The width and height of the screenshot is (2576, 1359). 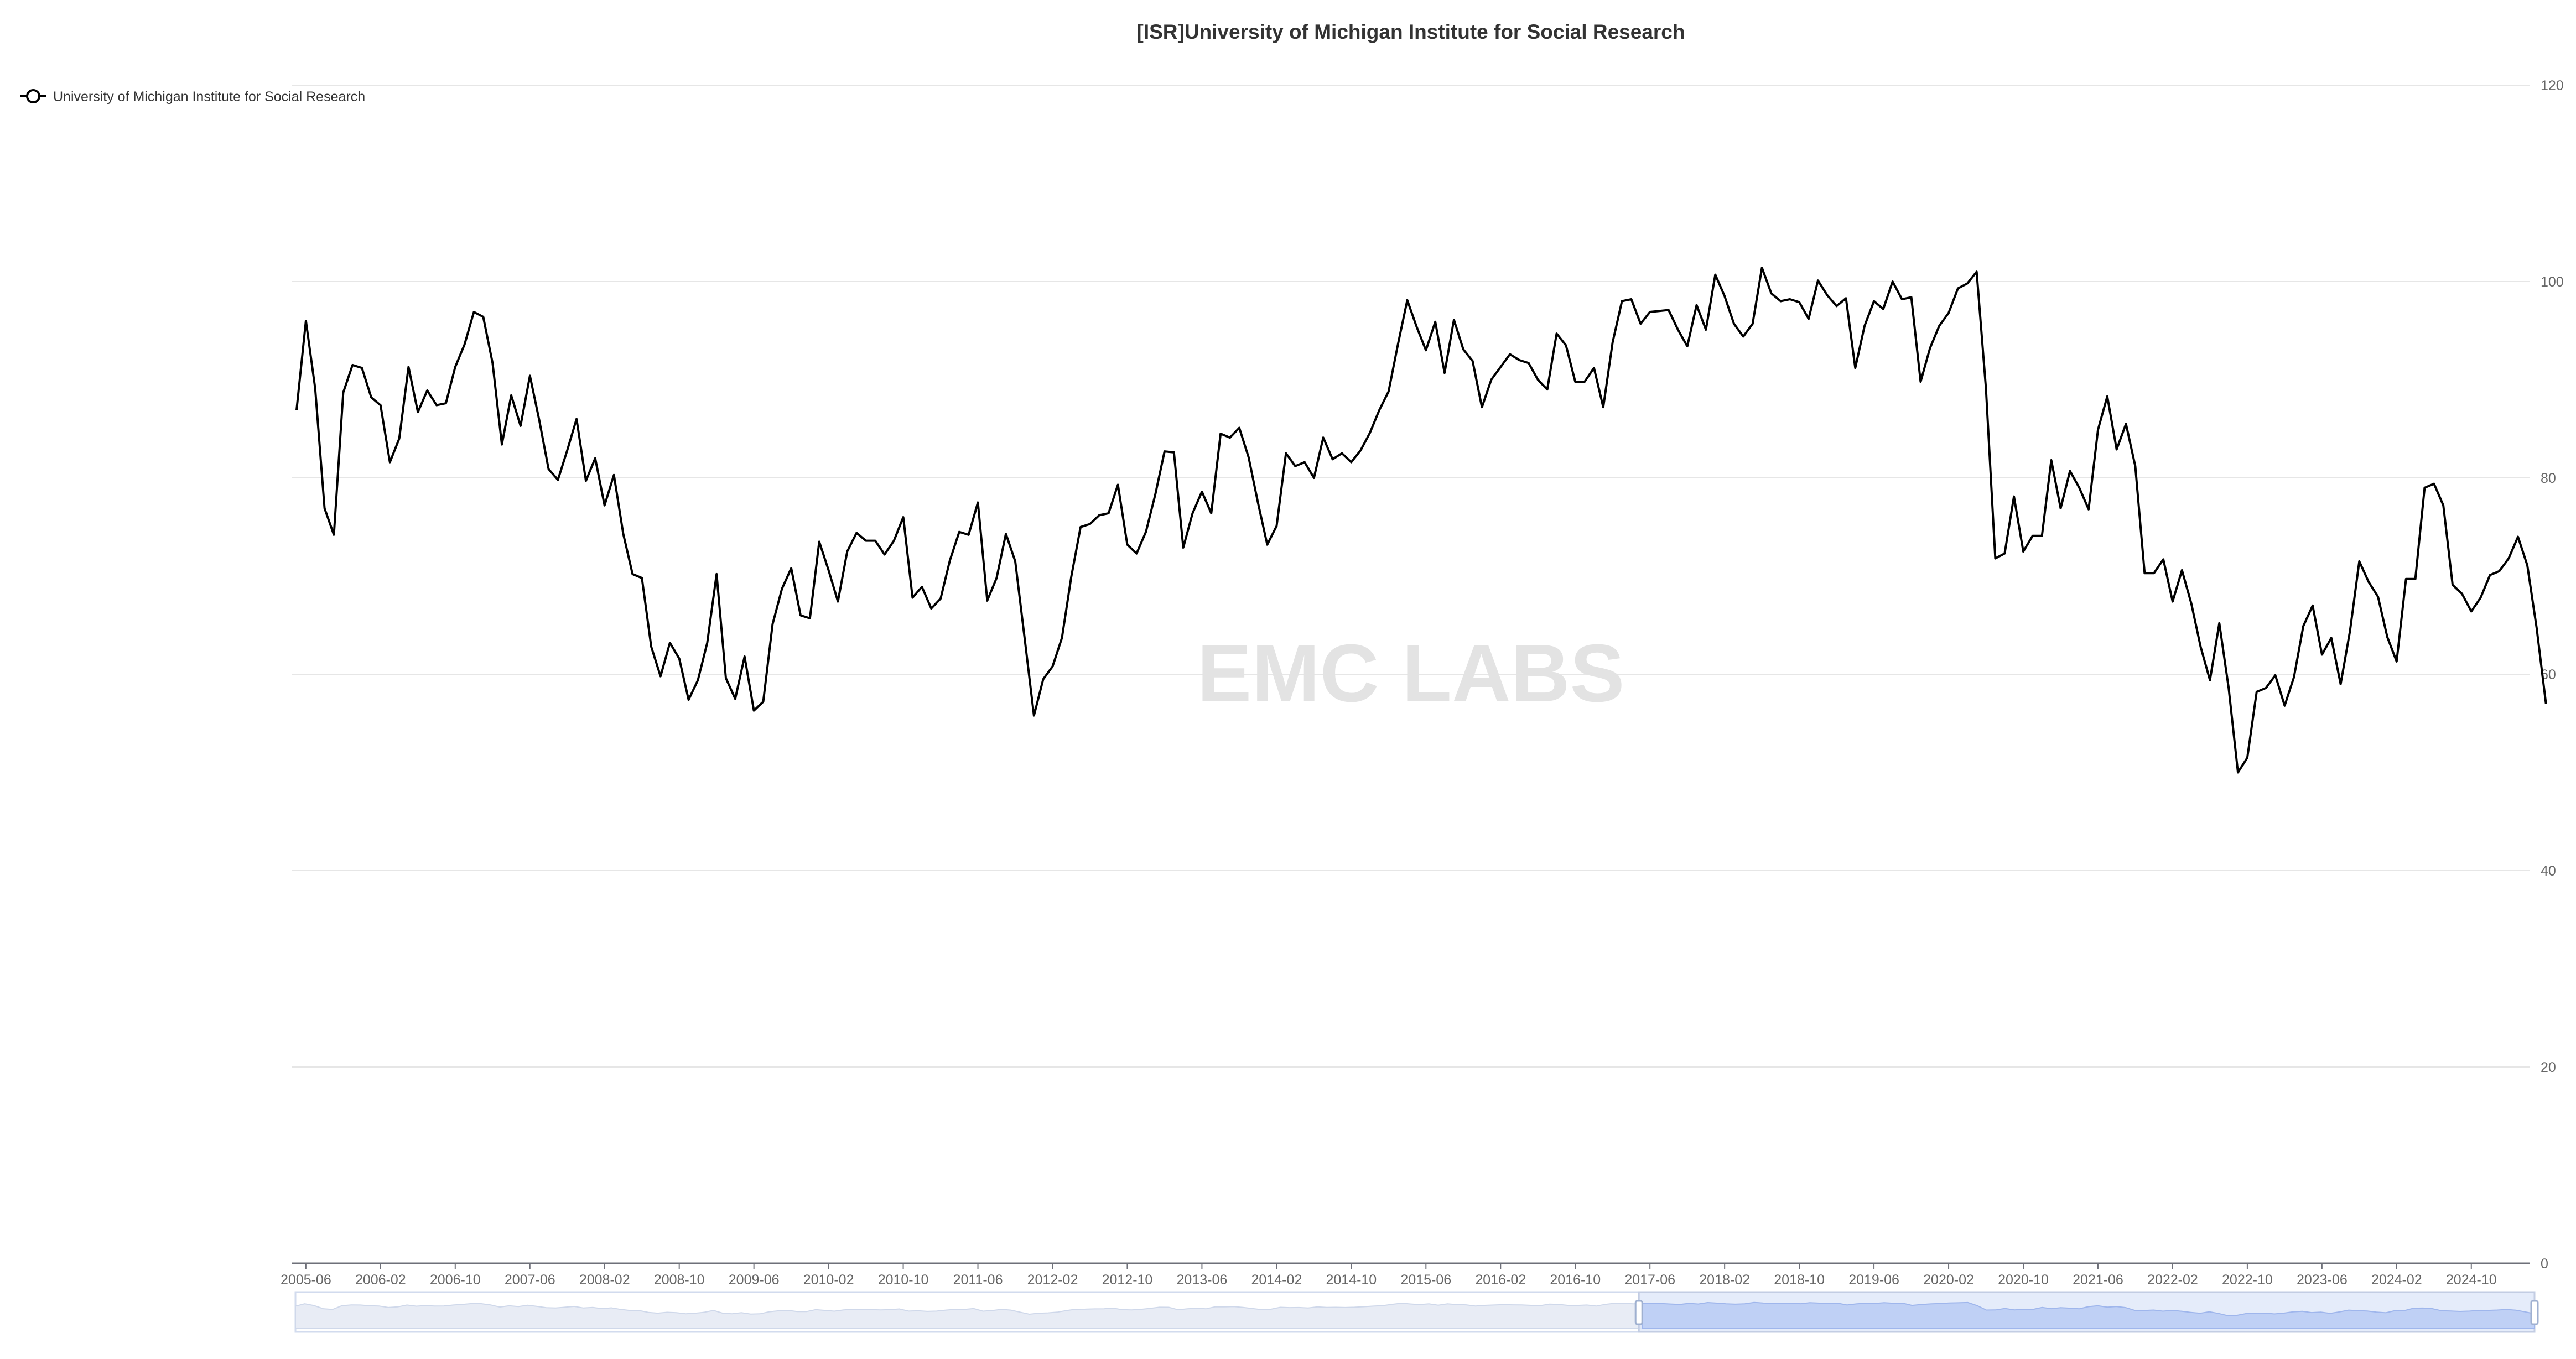 I want to click on x-tick-label: 2022-10, so click(x=2247, y=1280).